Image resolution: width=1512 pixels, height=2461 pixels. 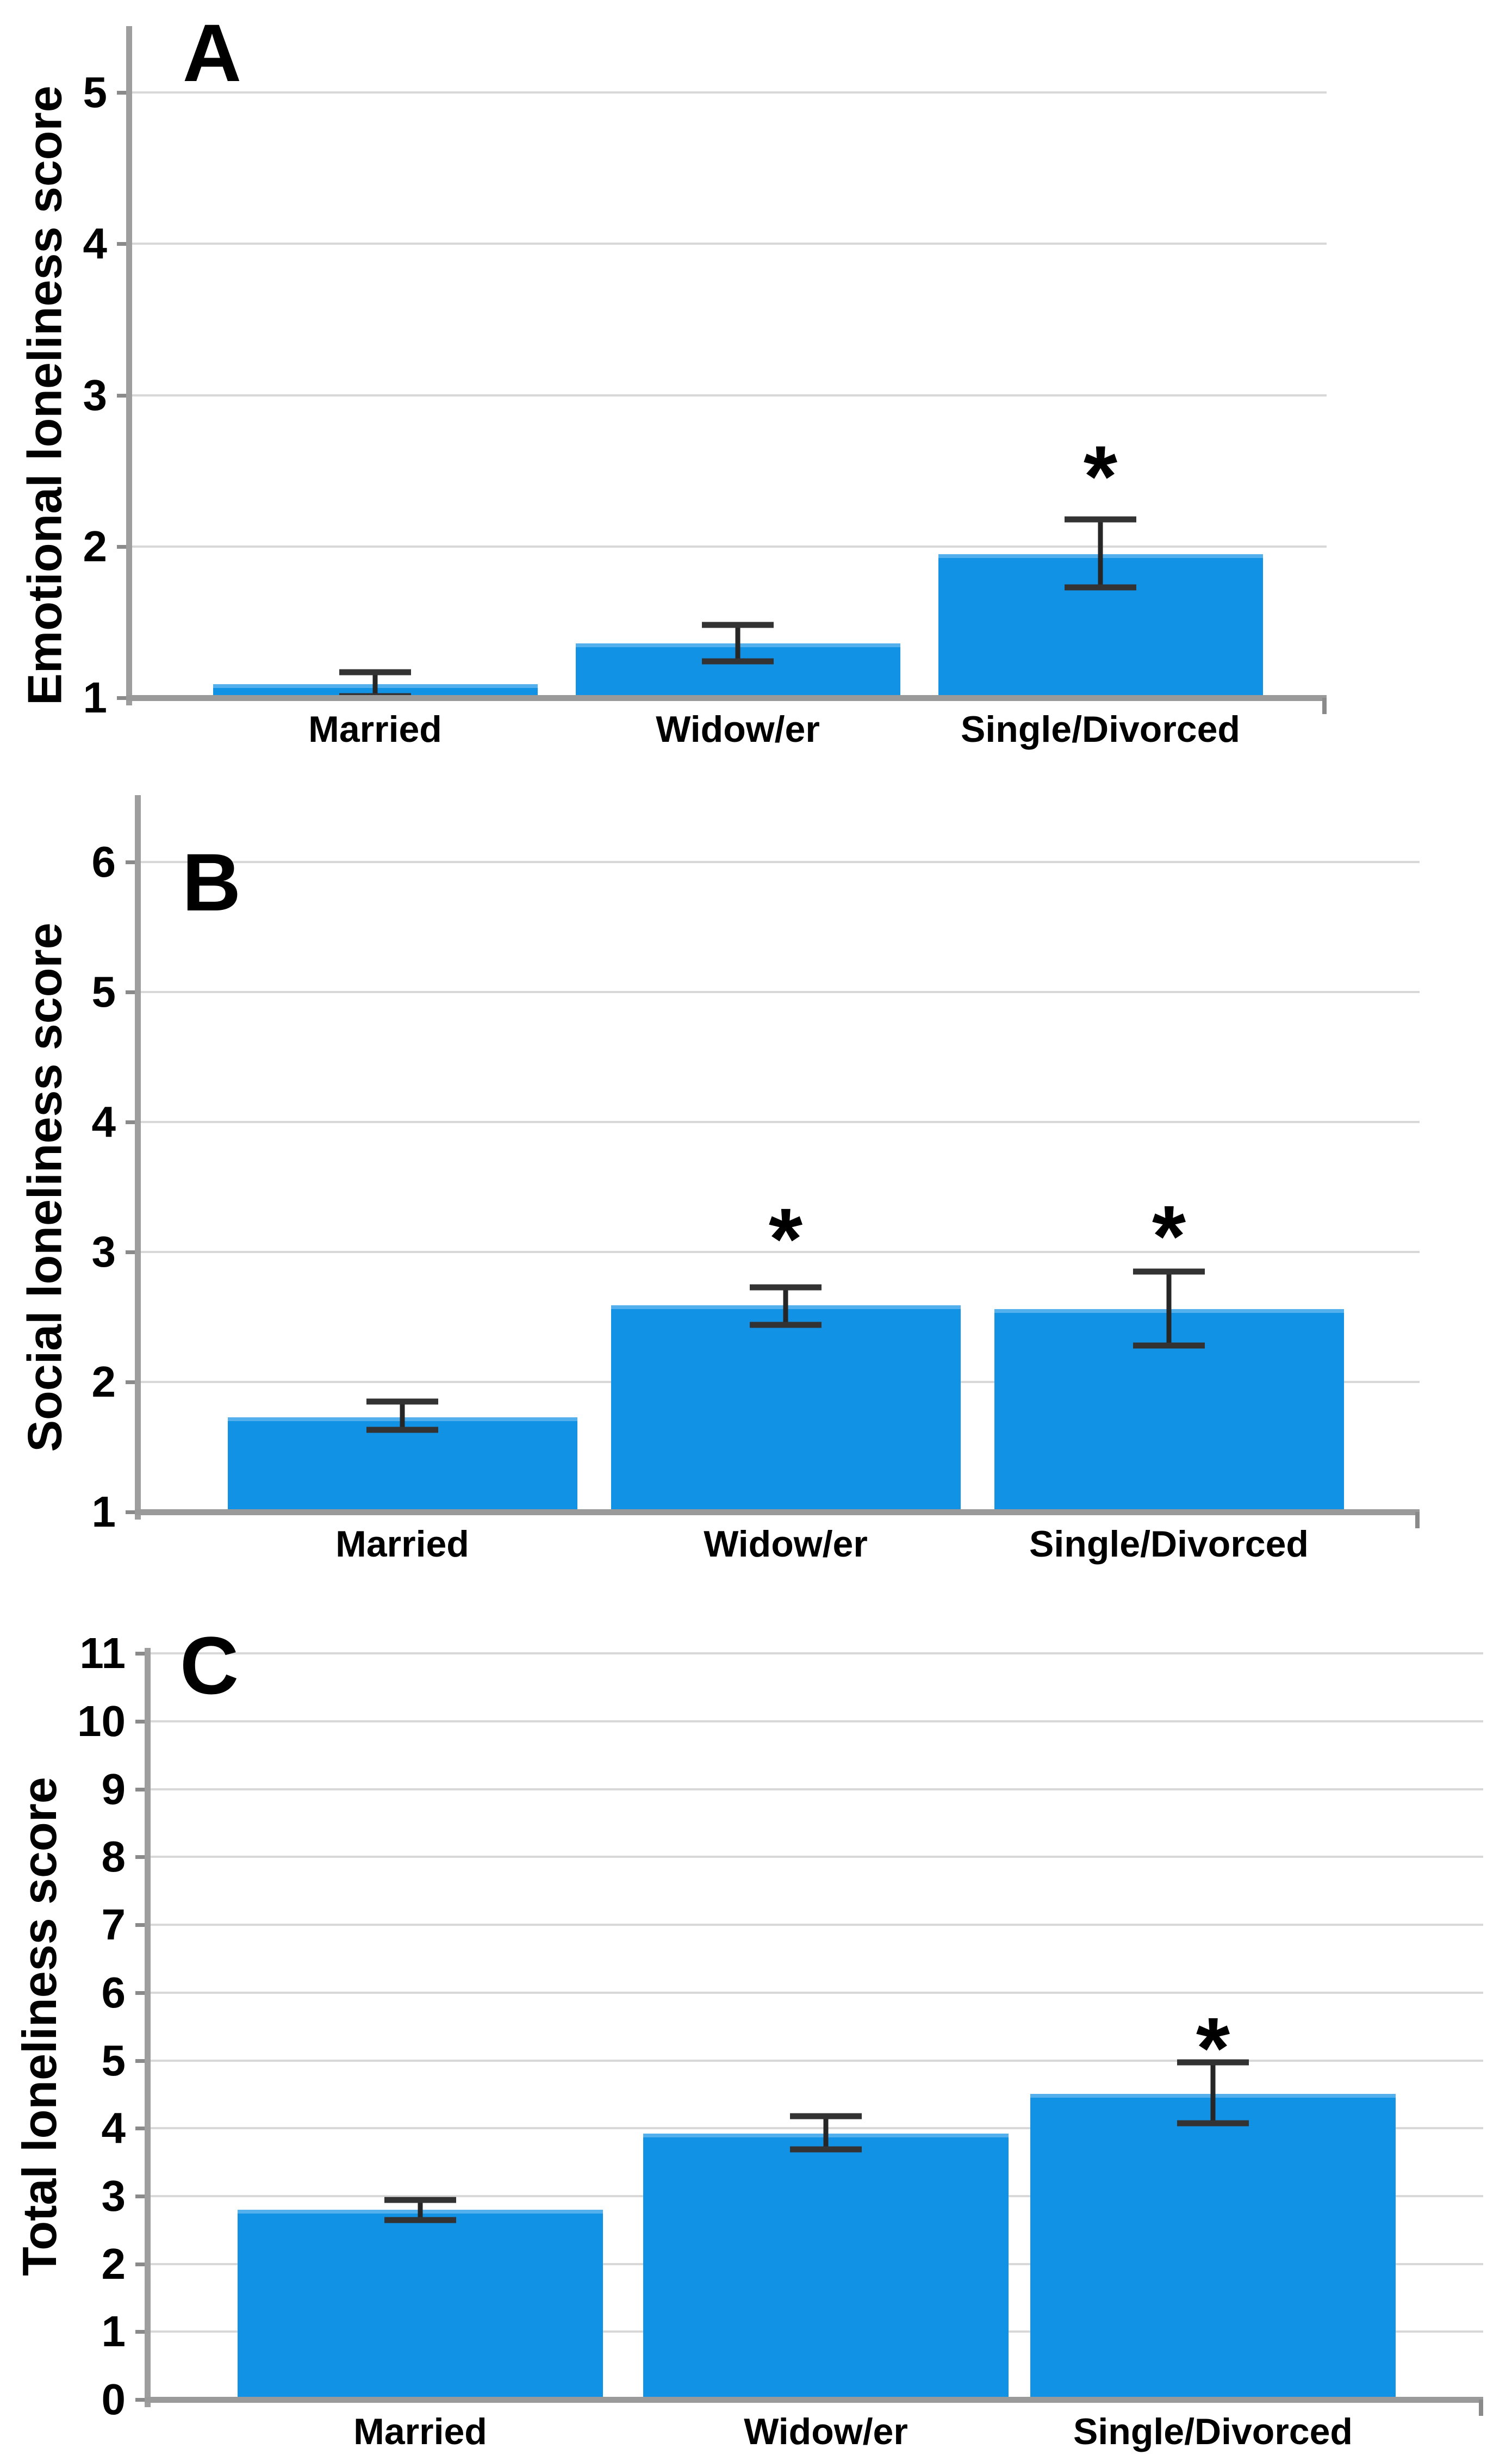 I want to click on y-axis-title: Total loneliness score, so click(x=39, y=2026).